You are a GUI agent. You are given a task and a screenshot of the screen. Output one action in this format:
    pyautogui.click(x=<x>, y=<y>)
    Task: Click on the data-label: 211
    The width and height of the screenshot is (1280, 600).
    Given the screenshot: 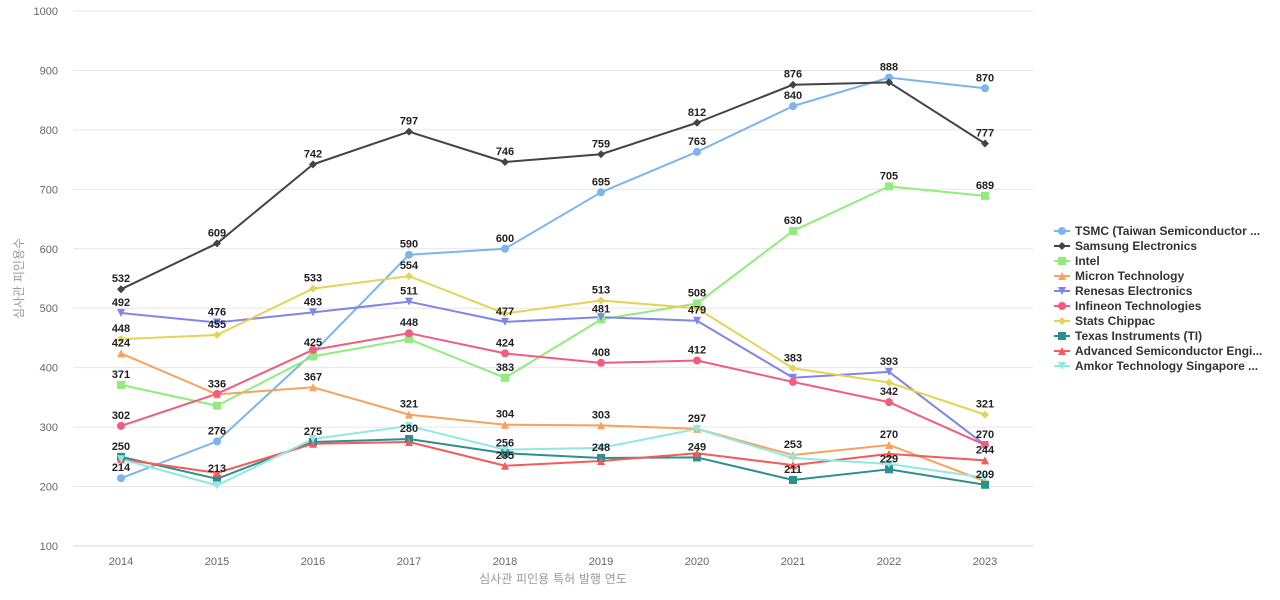 What is the action you would take?
    pyautogui.click(x=793, y=470)
    